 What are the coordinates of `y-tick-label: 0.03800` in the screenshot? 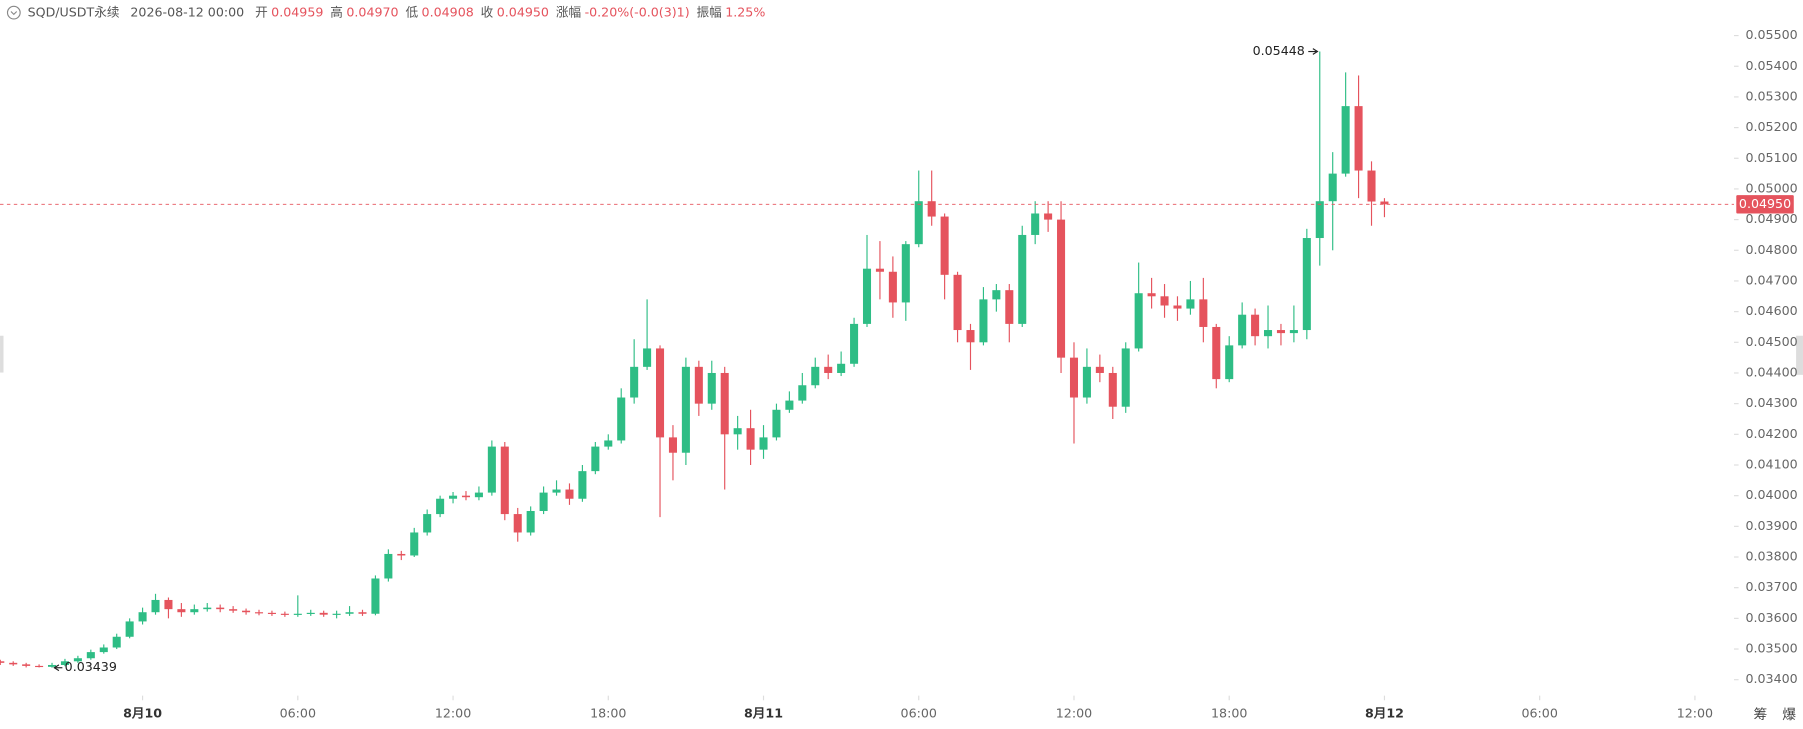 It's located at (1771, 556).